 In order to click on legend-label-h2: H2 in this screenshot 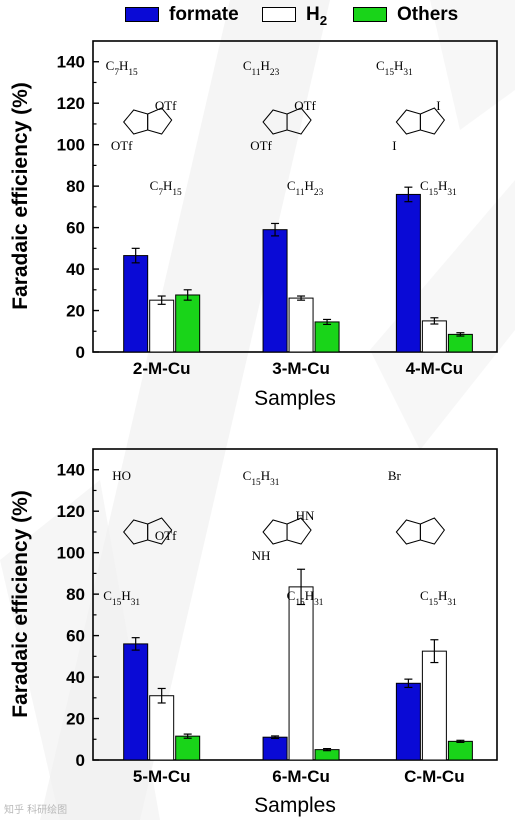, I will do `click(316, 16)`.